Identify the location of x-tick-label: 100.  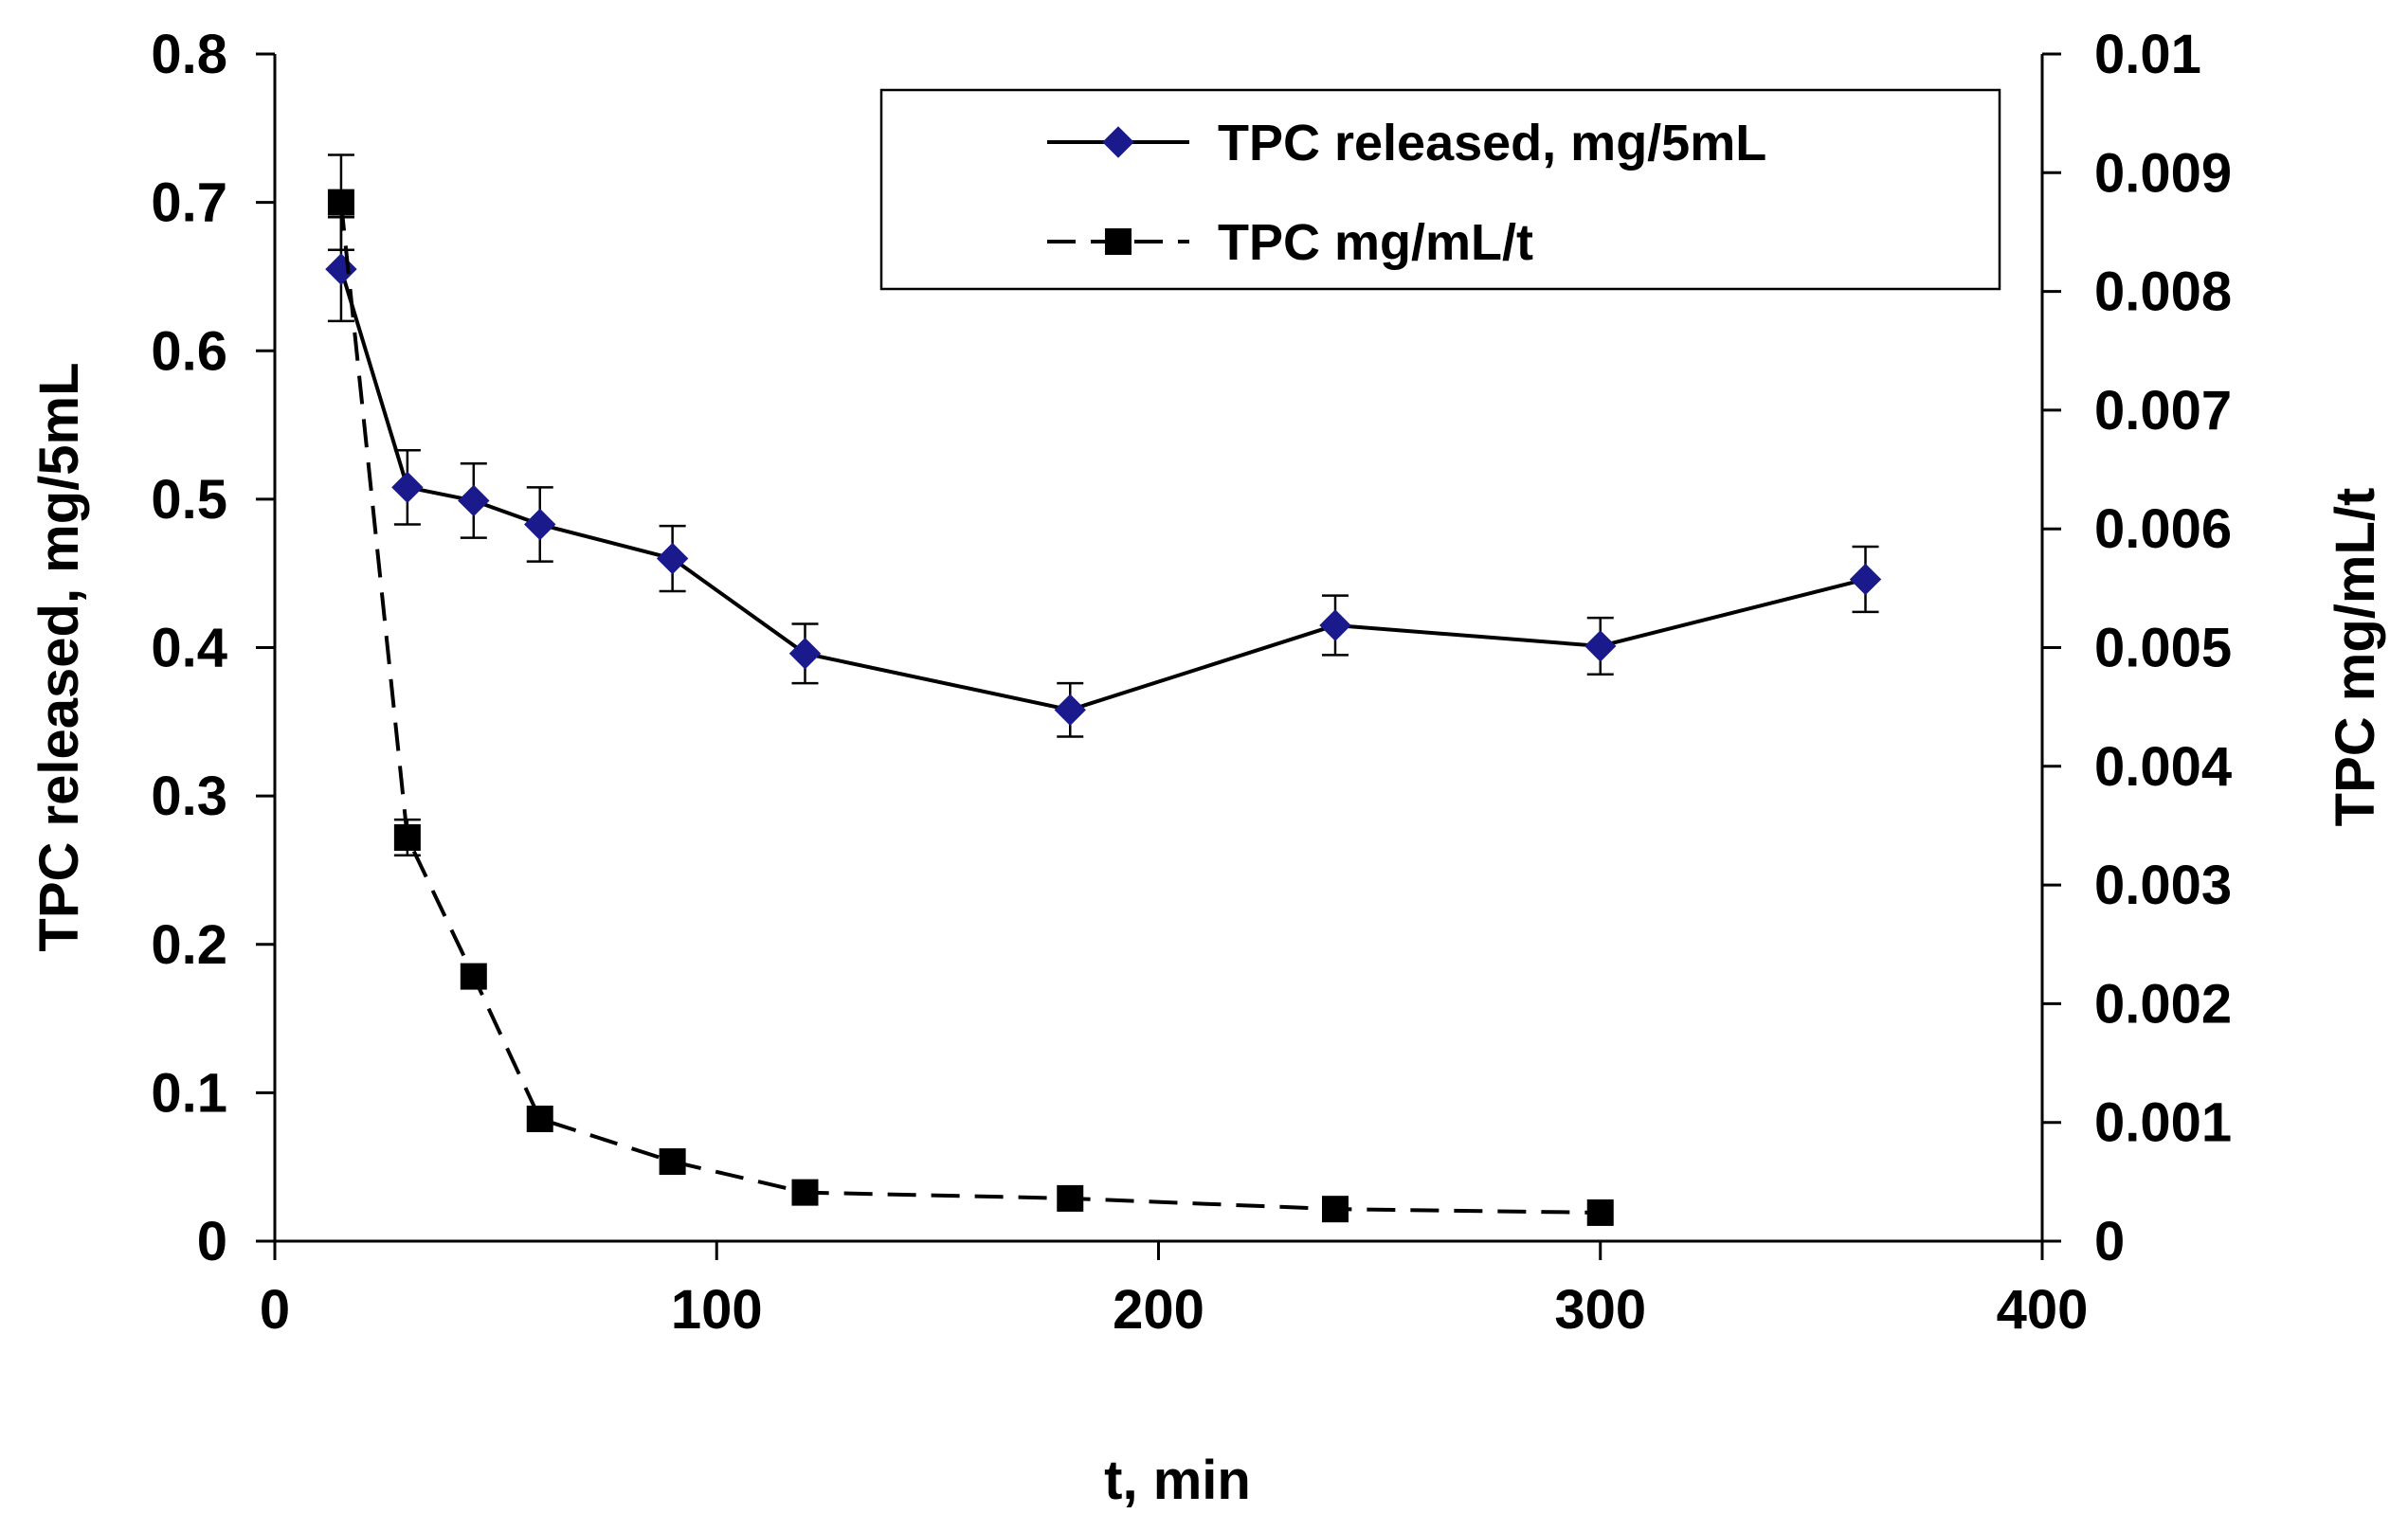
(717, 1310).